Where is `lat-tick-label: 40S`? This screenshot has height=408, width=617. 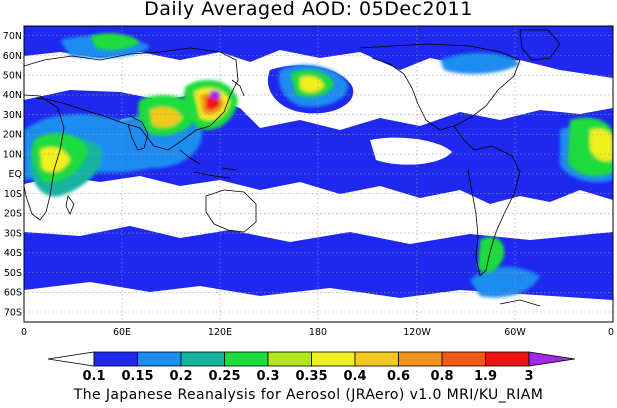
lat-tick-label: 40S is located at coordinates (13, 253).